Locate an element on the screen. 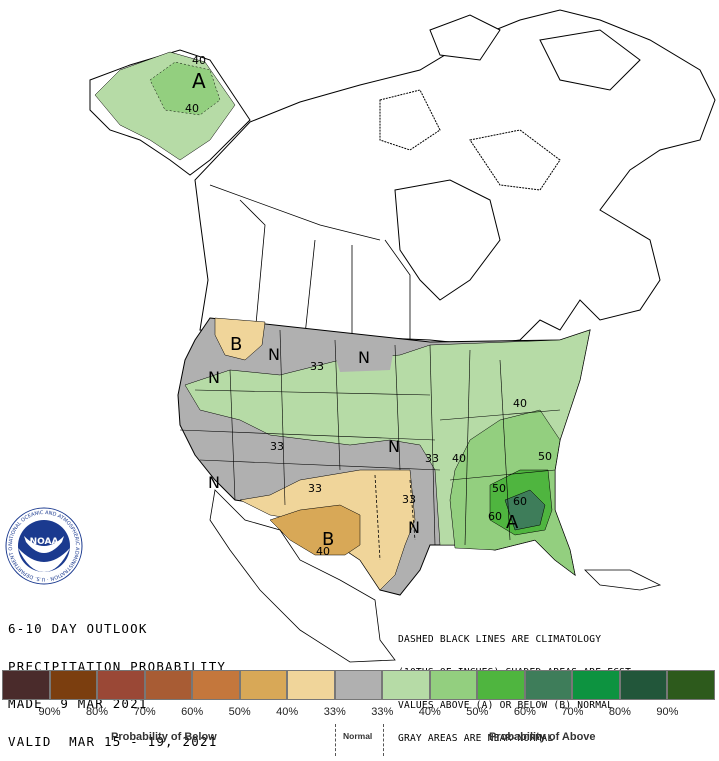  v50-carolina: 50 is located at coordinates (545, 456).